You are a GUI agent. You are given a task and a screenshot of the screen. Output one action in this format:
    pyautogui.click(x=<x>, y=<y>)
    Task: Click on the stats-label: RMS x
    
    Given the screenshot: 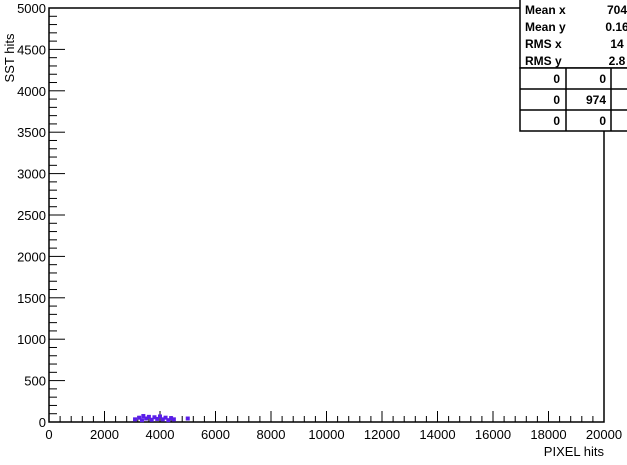 What is the action you would take?
    pyautogui.click(x=543, y=44)
    